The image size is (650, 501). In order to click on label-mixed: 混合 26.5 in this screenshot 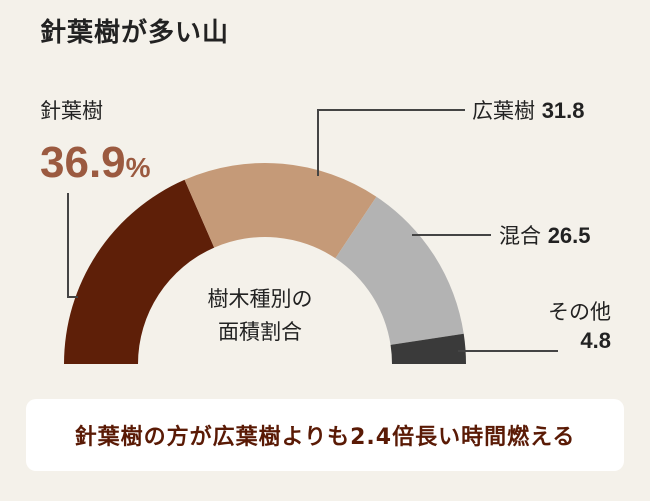, I will do `click(545, 235)`.